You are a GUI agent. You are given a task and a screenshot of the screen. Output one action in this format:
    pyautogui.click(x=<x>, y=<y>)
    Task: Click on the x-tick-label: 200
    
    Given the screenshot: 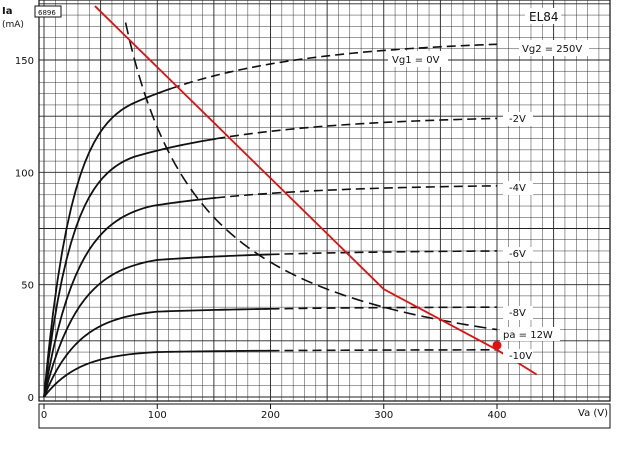 What is the action you would take?
    pyautogui.click(x=270, y=415)
    